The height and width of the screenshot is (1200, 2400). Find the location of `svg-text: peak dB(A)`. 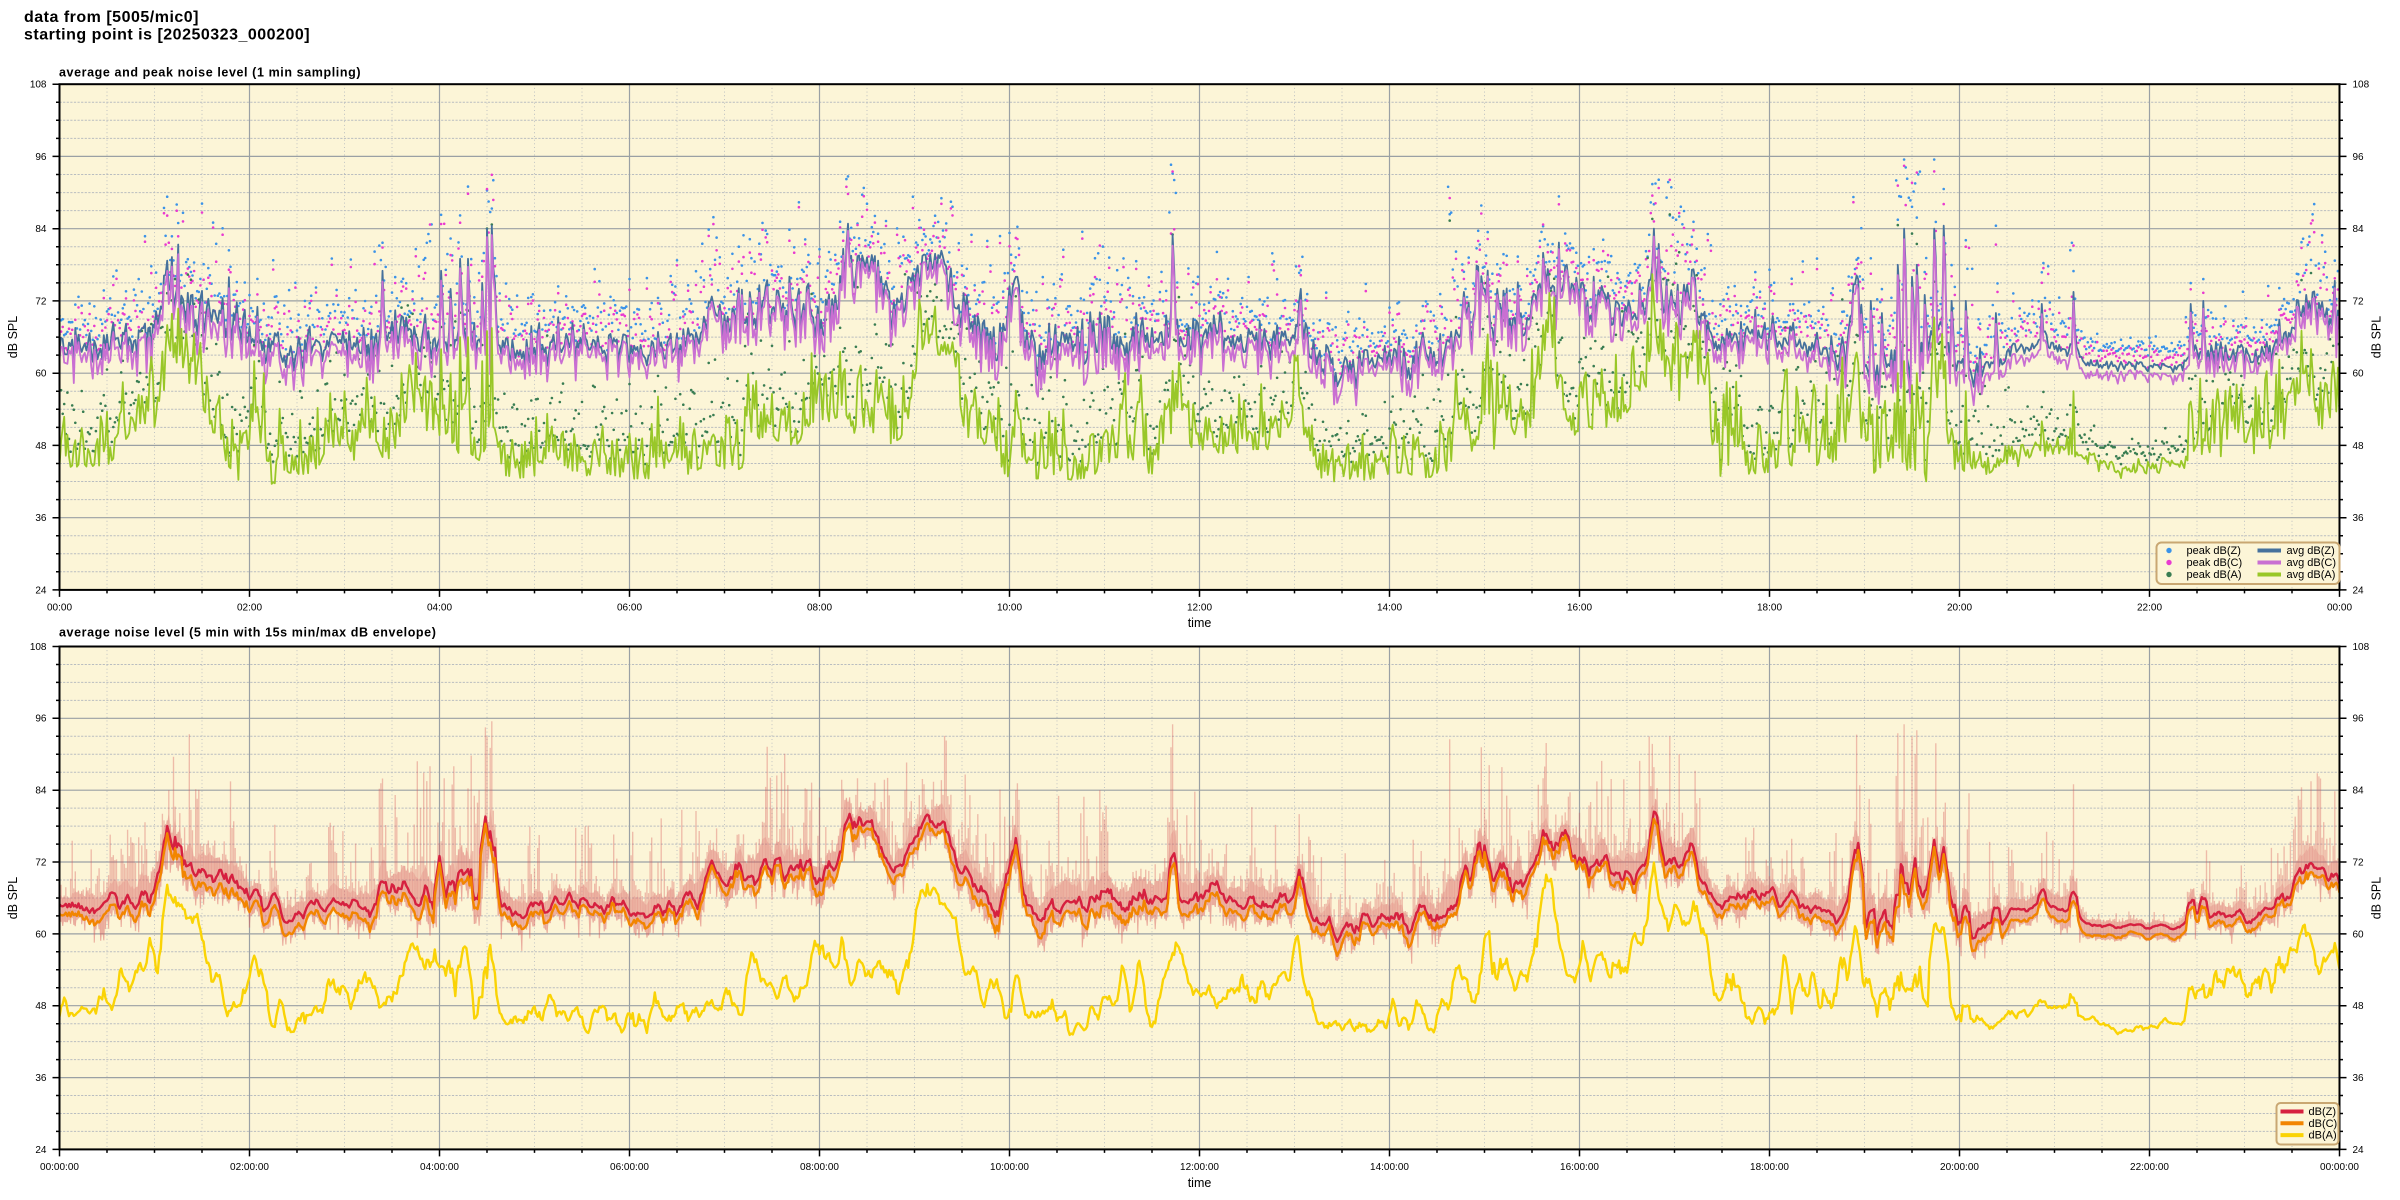

svg-text: peak dB(A) is located at coordinates (2214, 575).